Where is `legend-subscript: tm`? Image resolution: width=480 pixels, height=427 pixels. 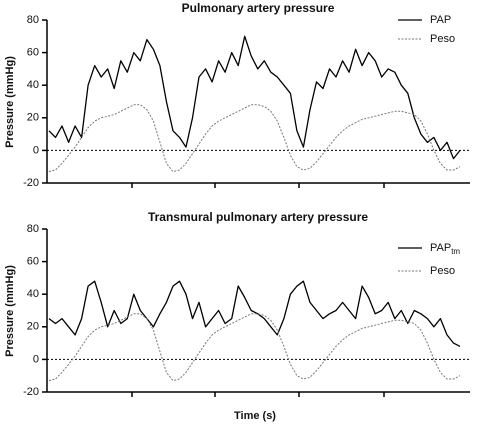 legend-subscript: tm is located at coordinates (455, 251).